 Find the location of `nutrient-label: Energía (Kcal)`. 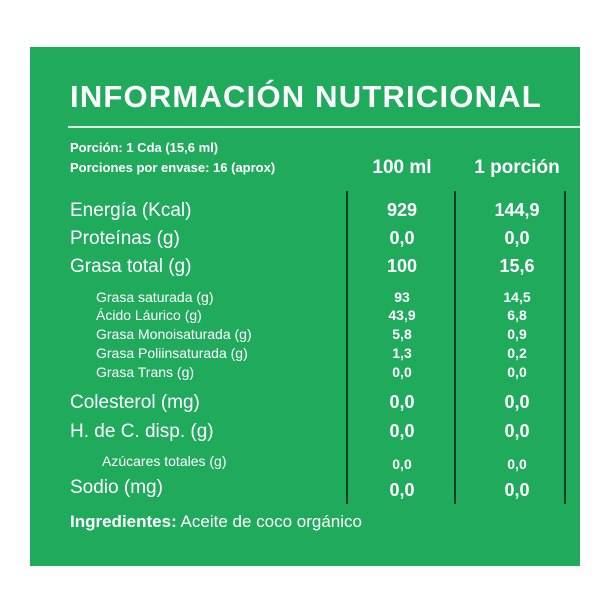

nutrient-label: Energía (Kcal) is located at coordinates (131, 210).